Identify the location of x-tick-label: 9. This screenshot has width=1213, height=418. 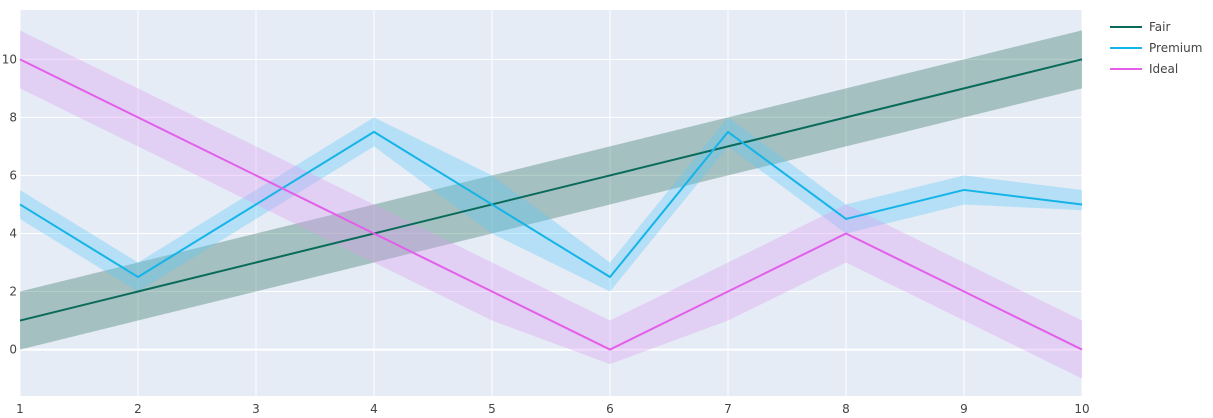
(964, 409).